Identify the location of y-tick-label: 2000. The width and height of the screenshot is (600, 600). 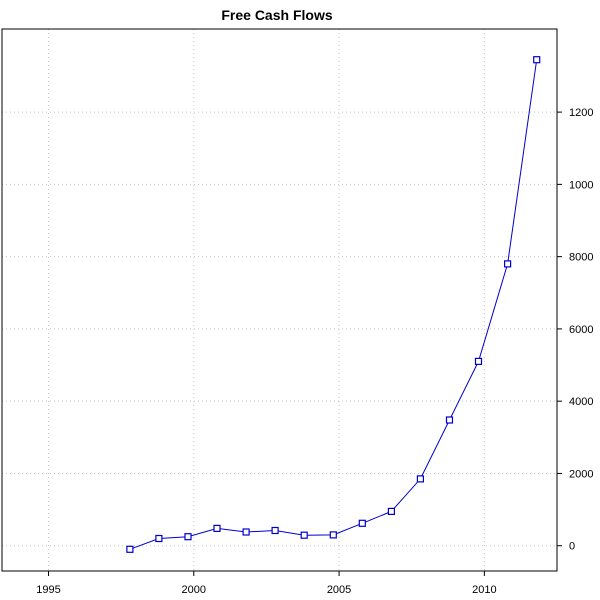
(581, 474).